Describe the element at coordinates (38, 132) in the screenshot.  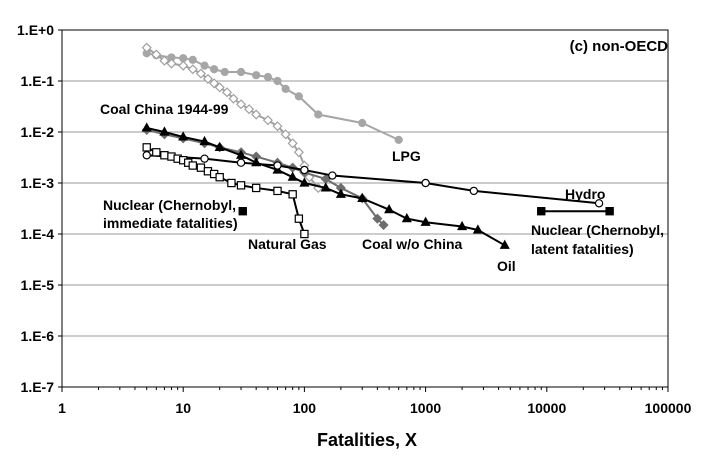
I see `y-tick-label: 1.E-2` at that location.